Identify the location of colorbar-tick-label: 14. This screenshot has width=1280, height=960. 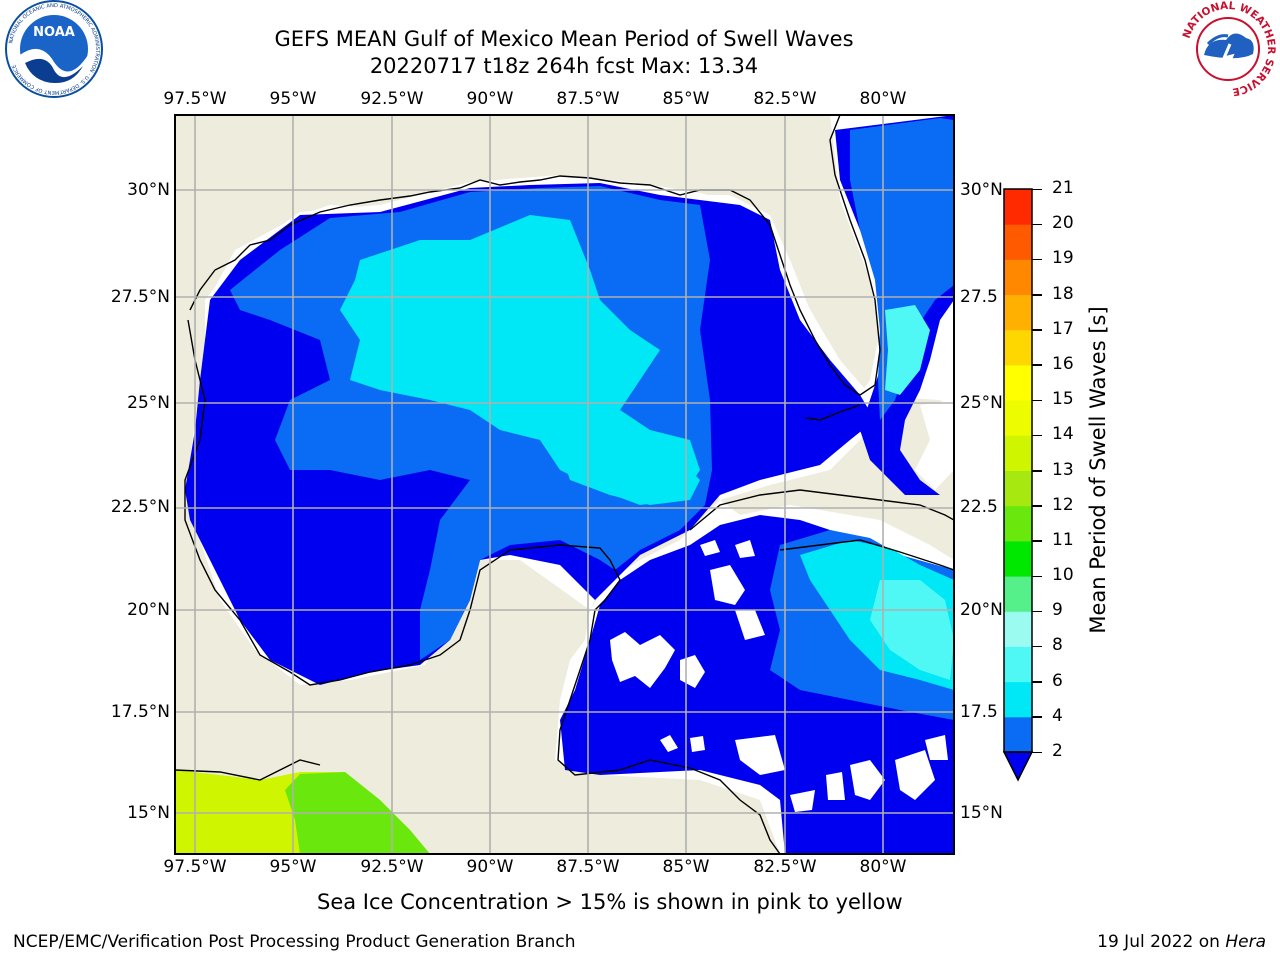
(1063, 434).